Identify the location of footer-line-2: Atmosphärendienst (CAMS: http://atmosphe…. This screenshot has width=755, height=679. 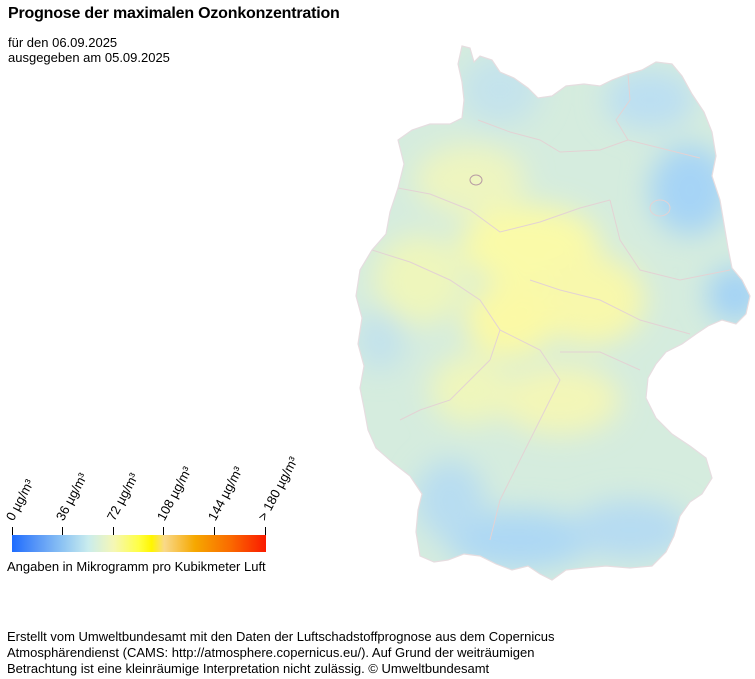
(271, 652).